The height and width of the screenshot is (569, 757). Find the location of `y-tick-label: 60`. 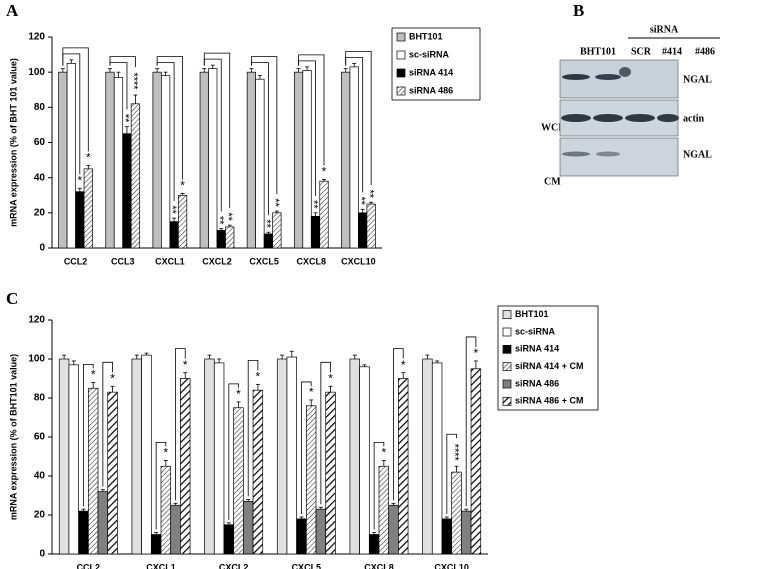

y-tick-label: 60 is located at coordinates (40, 142).